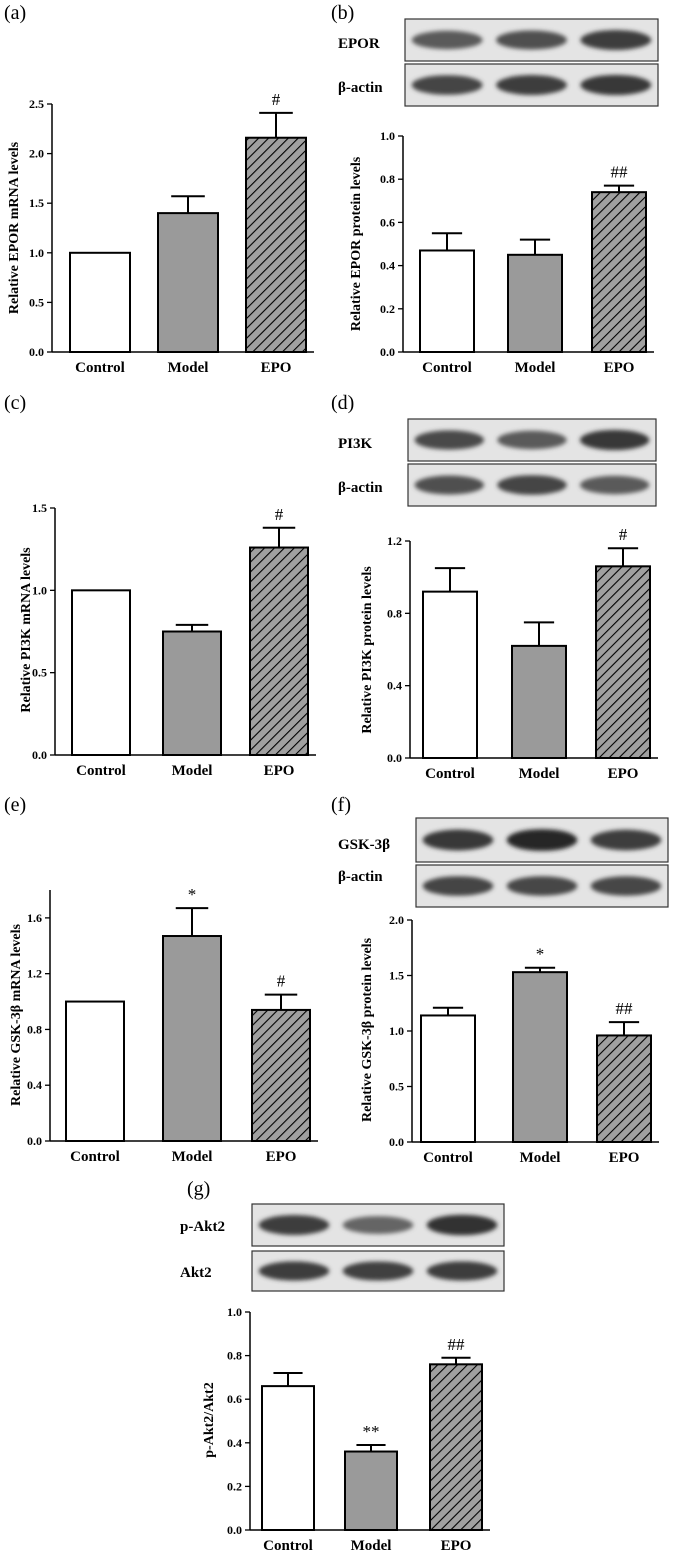 This screenshot has height=1560, width=675. Describe the element at coordinates (34, 974) in the screenshot. I see `y-tick-label: 1.2` at that location.